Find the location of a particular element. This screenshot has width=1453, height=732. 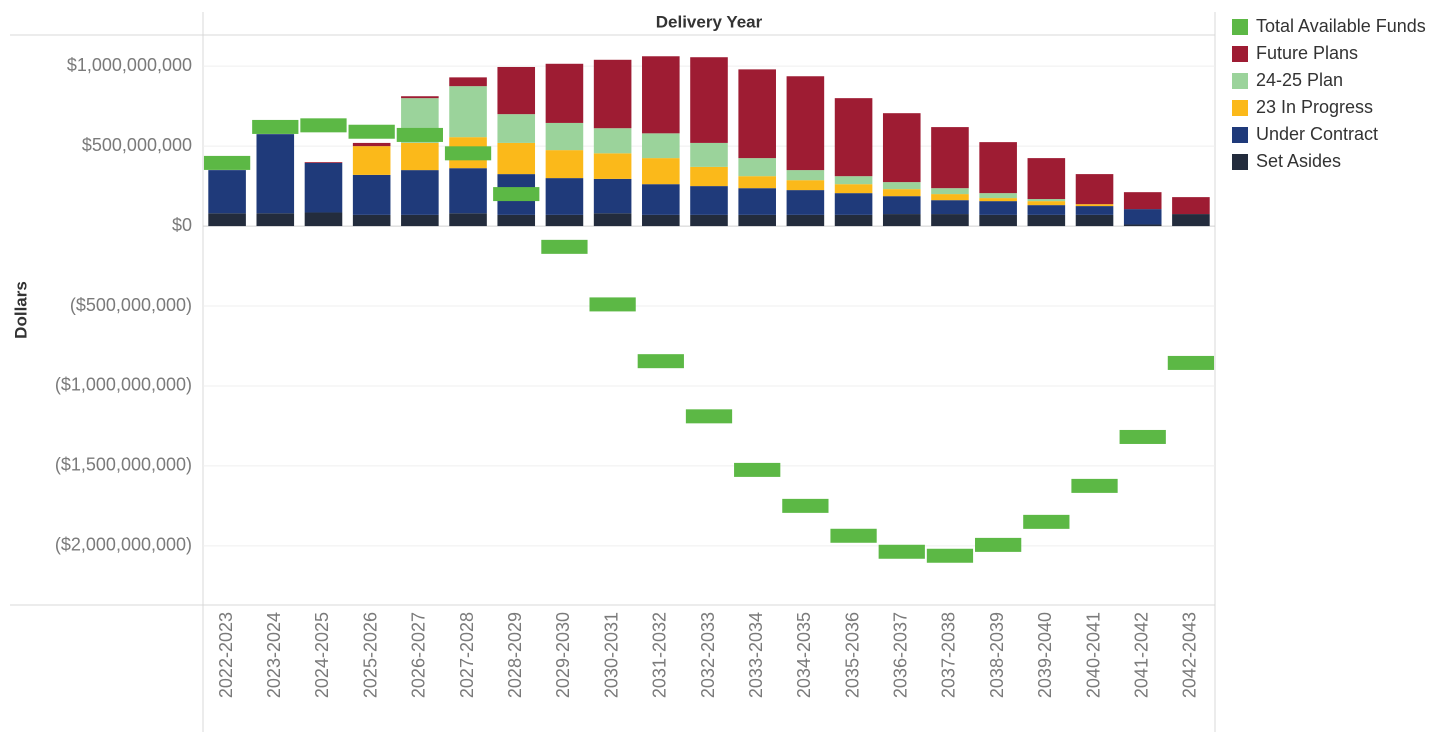

x-tick-label: 2022-2023 is located at coordinates (226, 655).